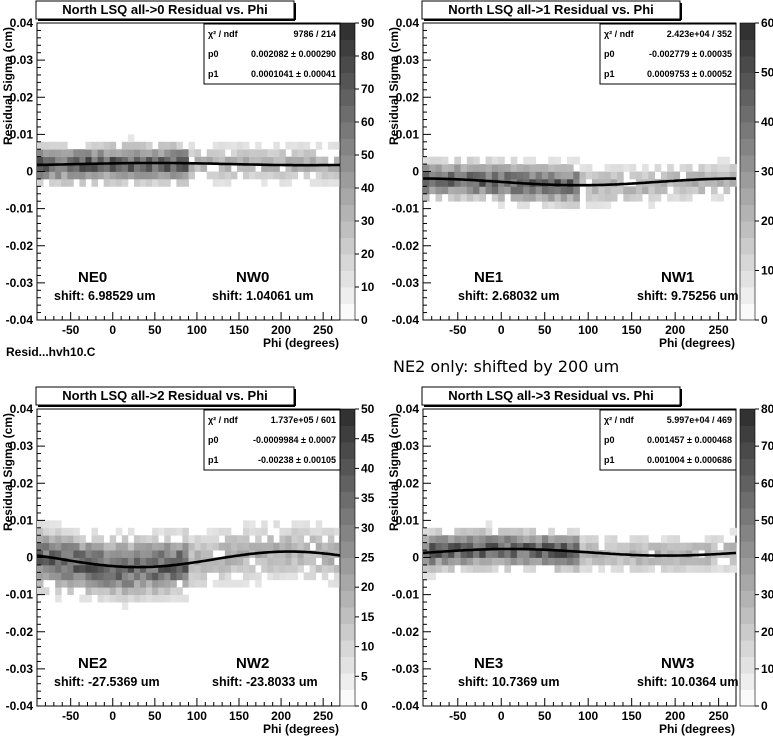 The height and width of the screenshot is (736, 773). What do you see at coordinates (301, 343) in the screenshot?
I see `x-axis-label: Phi (degrees)` at bounding box center [301, 343].